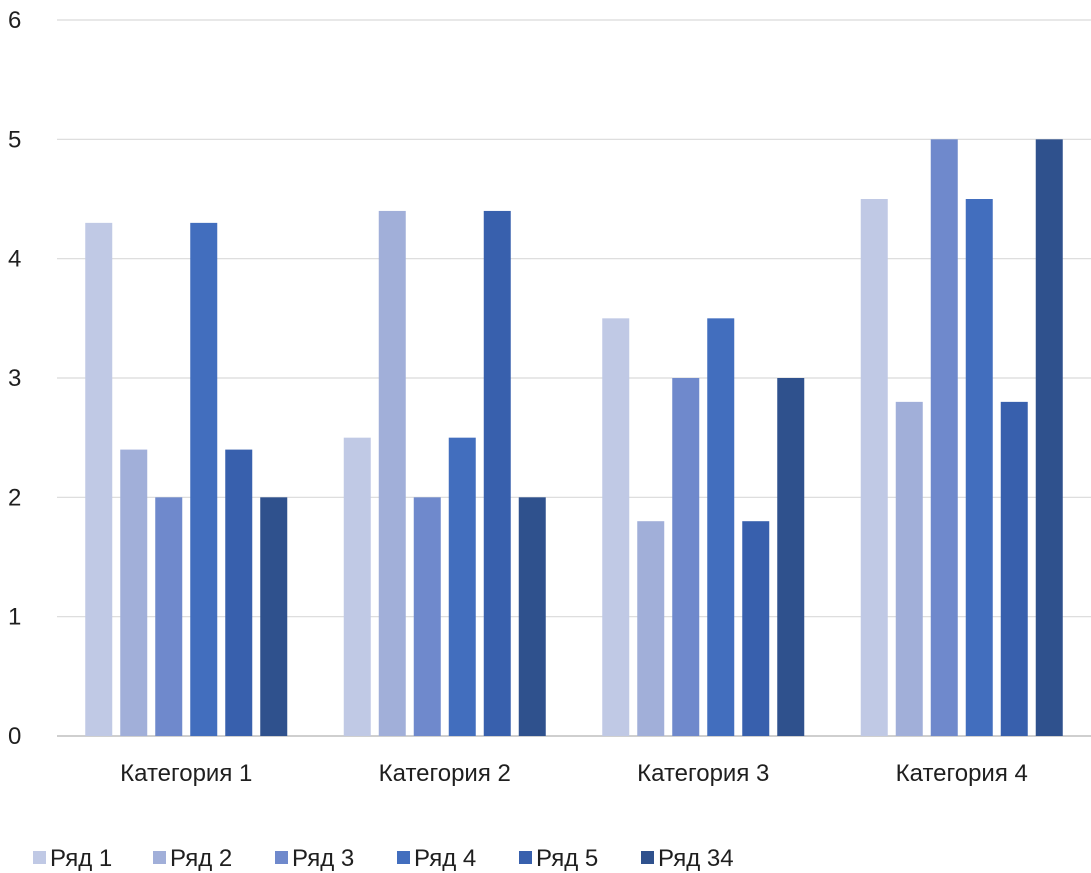 This screenshot has height=873, width=1091. Describe the element at coordinates (703, 773) in the screenshot. I see `x-tick-label: Категория 3` at that location.